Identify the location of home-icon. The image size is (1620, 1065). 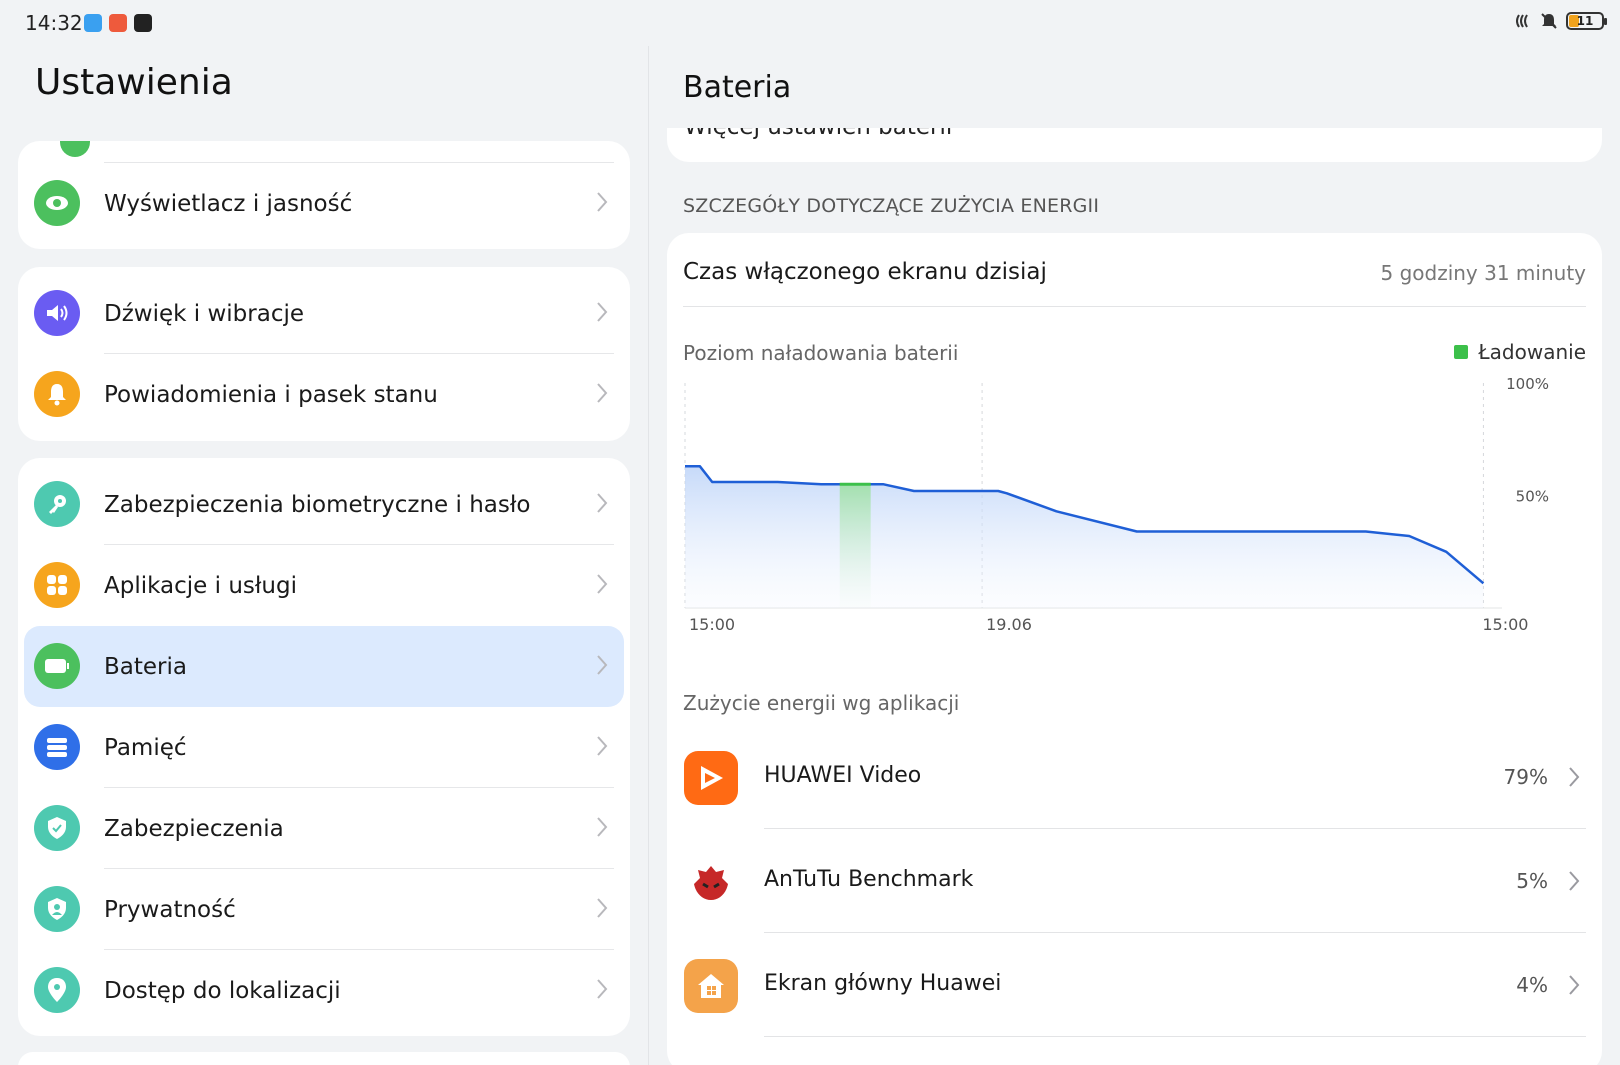
(711, 986).